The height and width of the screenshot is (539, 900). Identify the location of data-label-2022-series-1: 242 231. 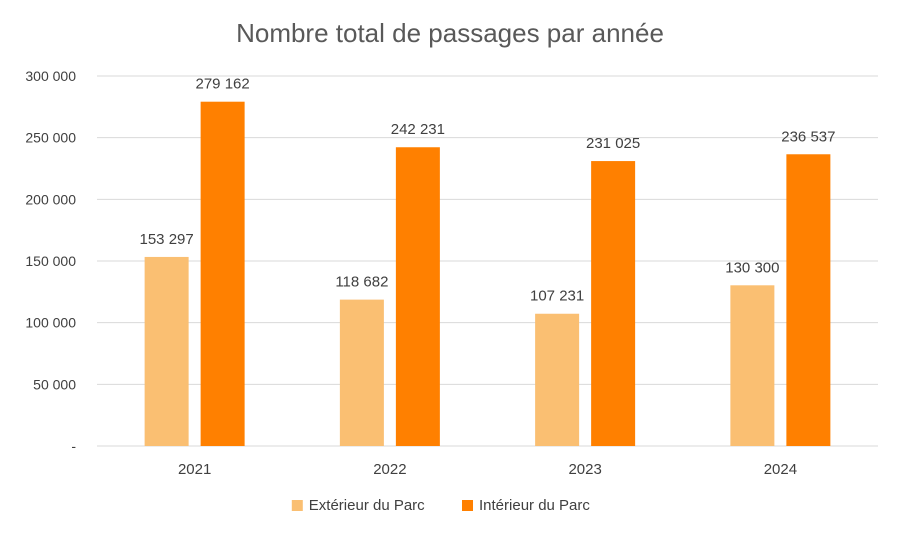
(418, 129).